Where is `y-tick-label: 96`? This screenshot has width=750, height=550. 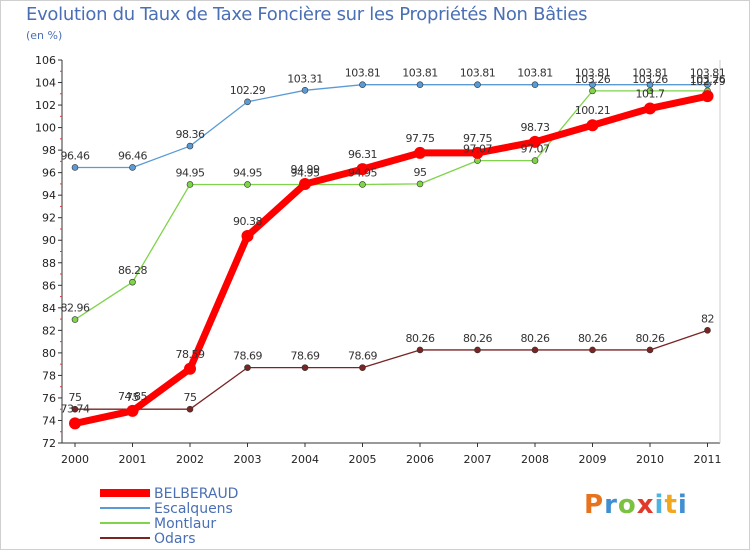 y-tick-label: 96 is located at coordinates (49, 173).